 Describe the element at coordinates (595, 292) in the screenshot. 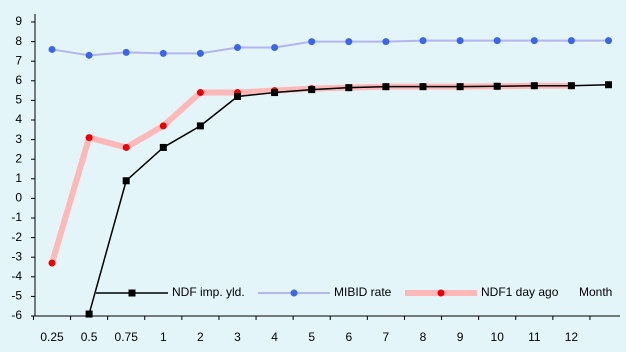

I see `x-axis-label: Month` at that location.